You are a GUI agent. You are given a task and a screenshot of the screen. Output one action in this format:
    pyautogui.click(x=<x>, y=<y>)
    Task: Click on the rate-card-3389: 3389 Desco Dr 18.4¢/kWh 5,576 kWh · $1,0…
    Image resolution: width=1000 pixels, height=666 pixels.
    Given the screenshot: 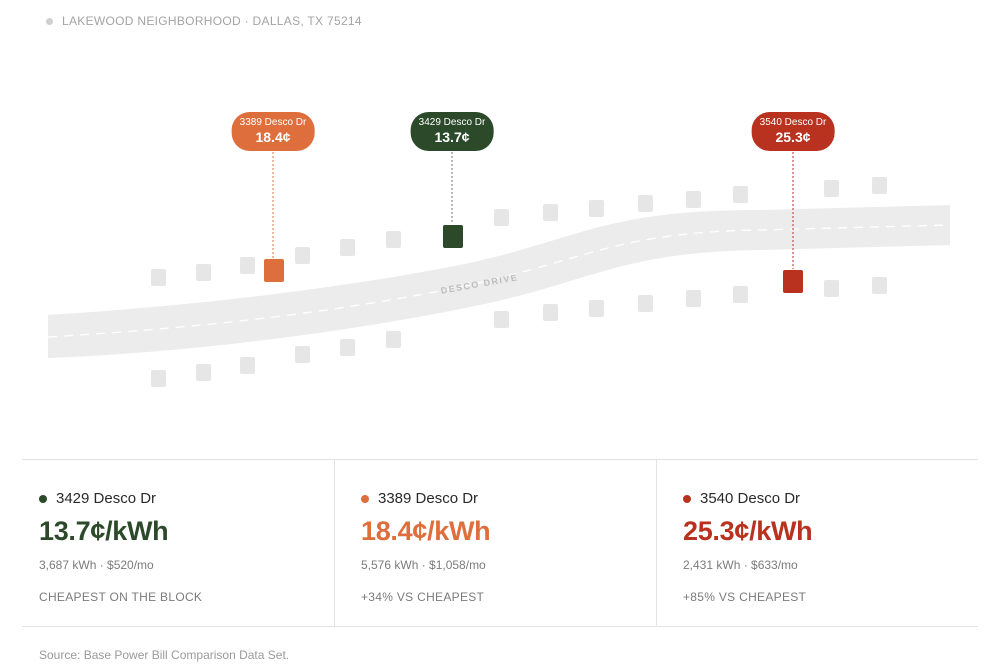 What is the action you would take?
    pyautogui.click(x=495, y=543)
    